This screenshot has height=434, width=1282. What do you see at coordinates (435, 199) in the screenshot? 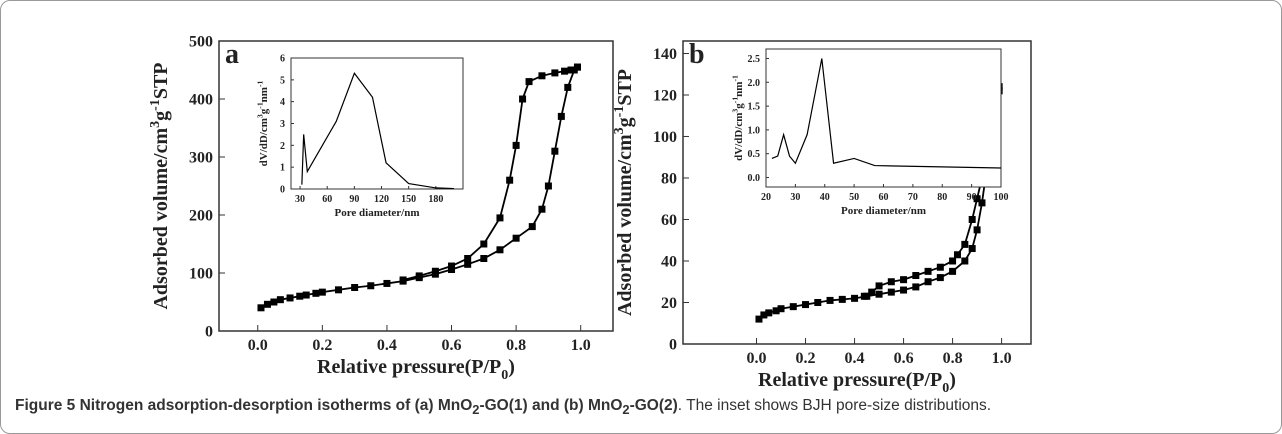
I see `x-tick-label: 180` at bounding box center [435, 199].